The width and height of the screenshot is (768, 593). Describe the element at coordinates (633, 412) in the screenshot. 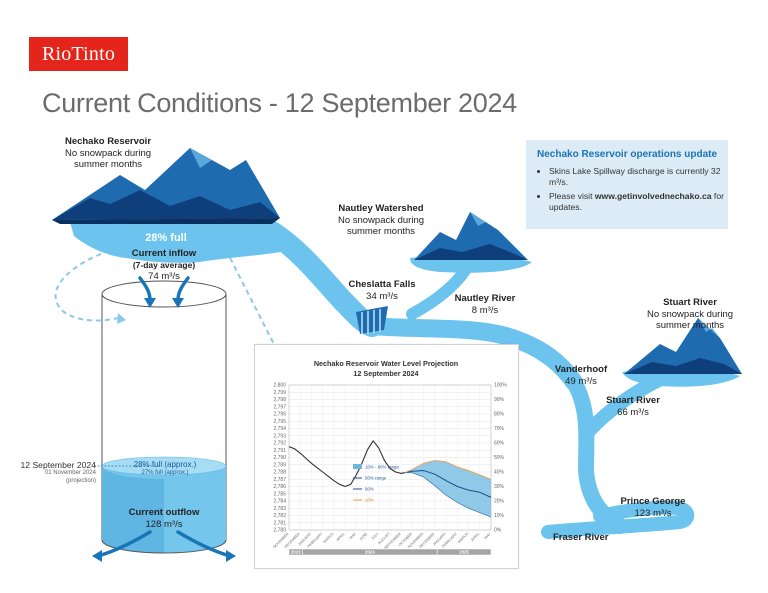

I see `stuart-river-value: 66 m³/s` at that location.